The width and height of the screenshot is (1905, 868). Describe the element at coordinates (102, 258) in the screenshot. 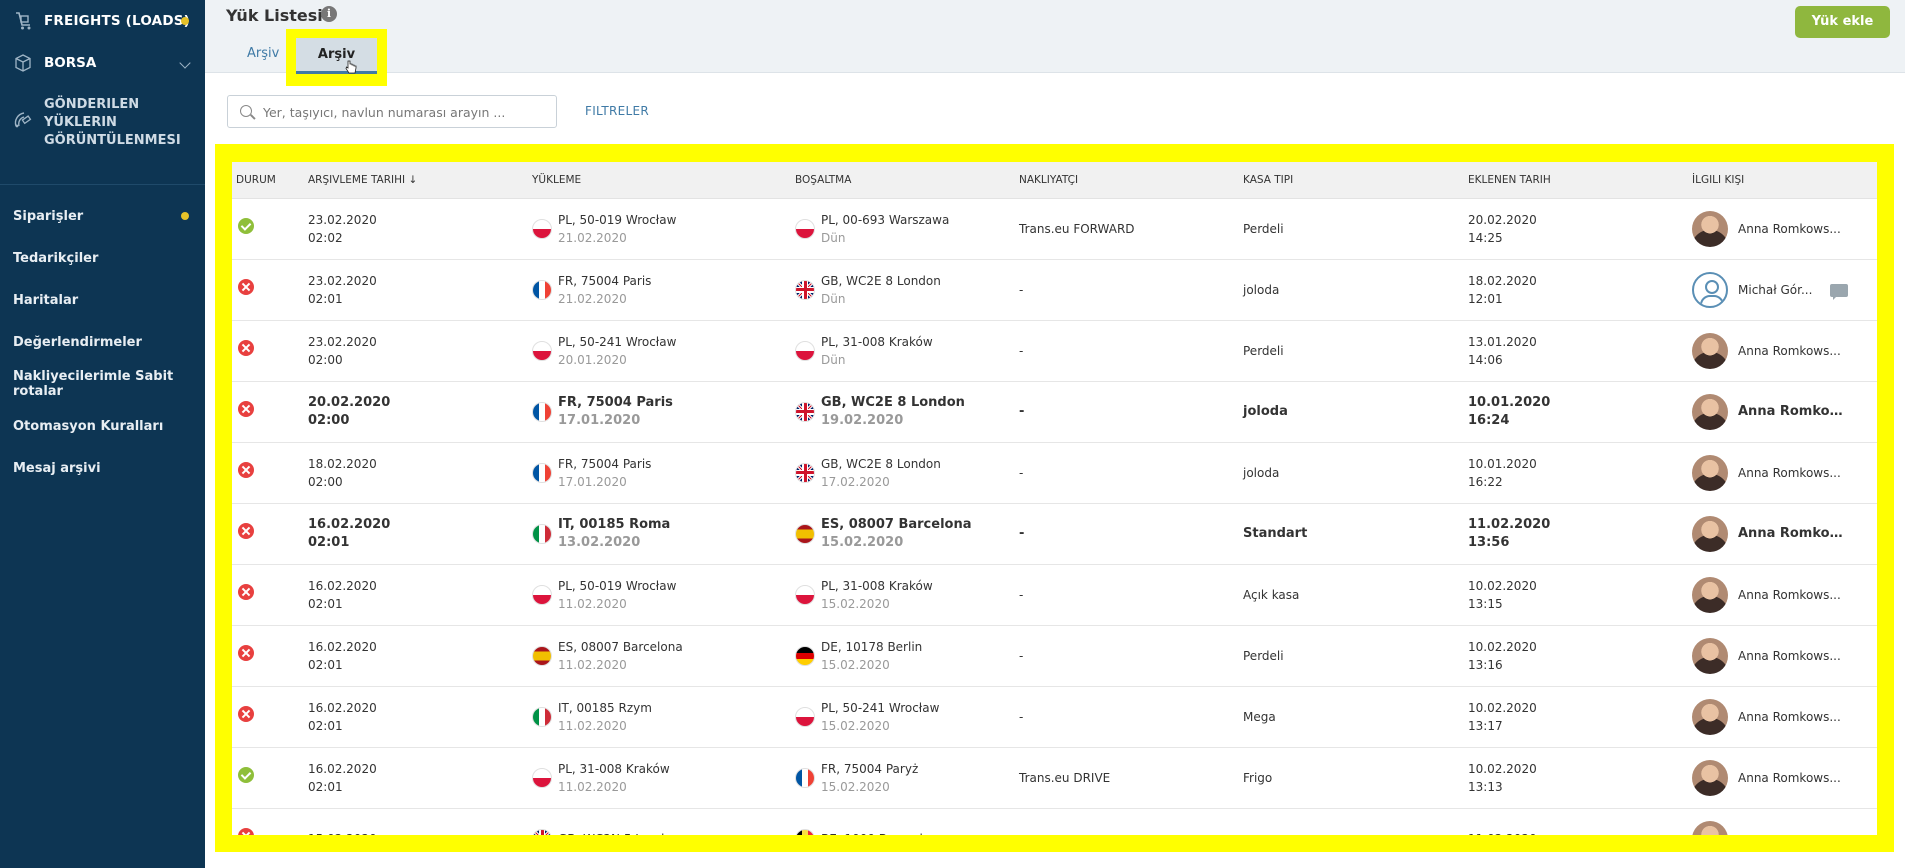

I see `sidebar-item-tedarikciler: Tedarikçiler` at that location.